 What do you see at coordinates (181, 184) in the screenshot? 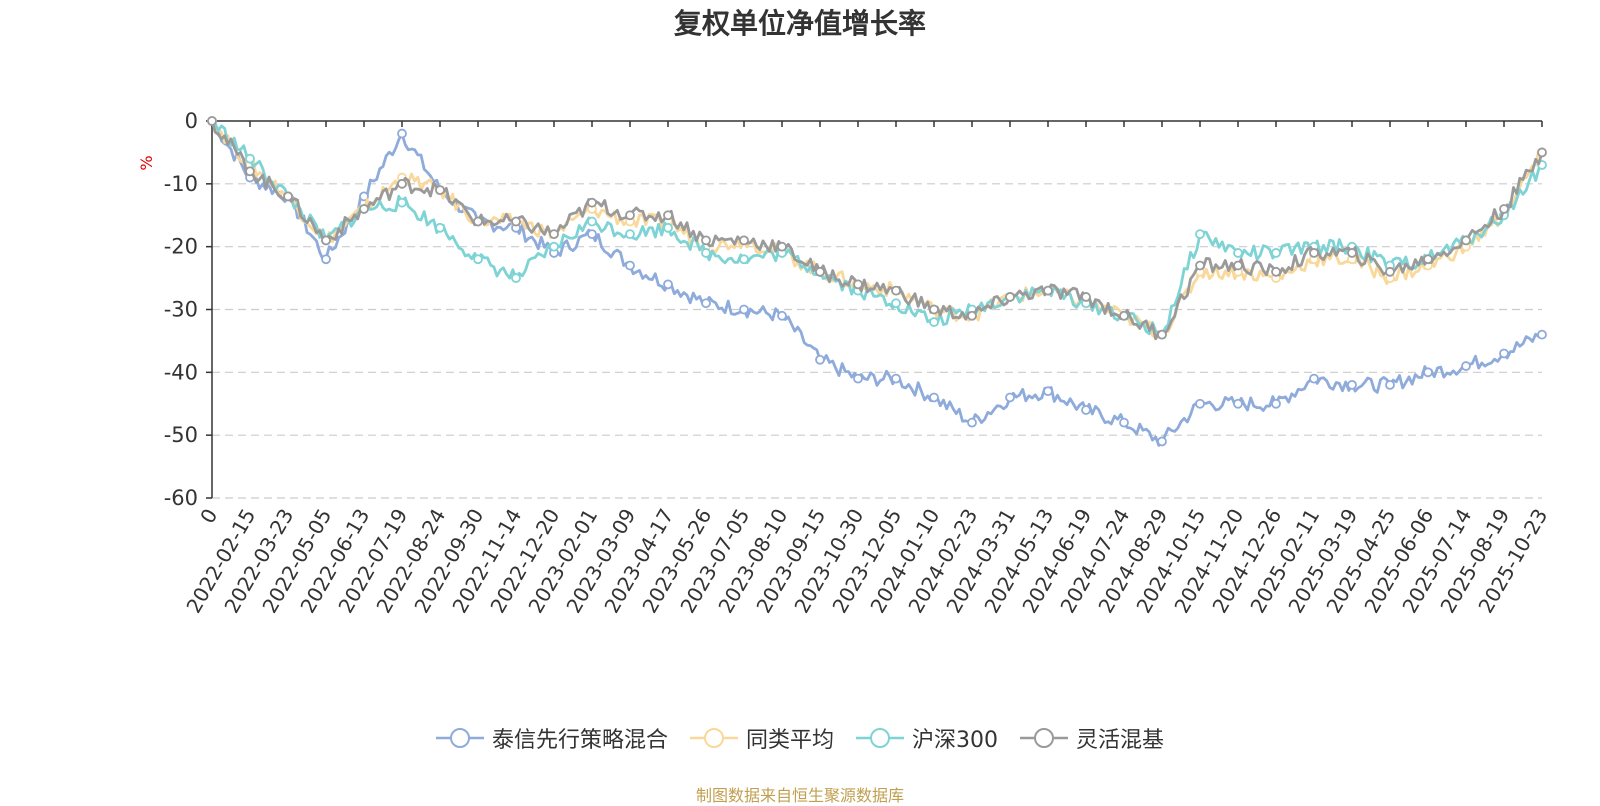
I see `y-tick-label: -10` at bounding box center [181, 184].